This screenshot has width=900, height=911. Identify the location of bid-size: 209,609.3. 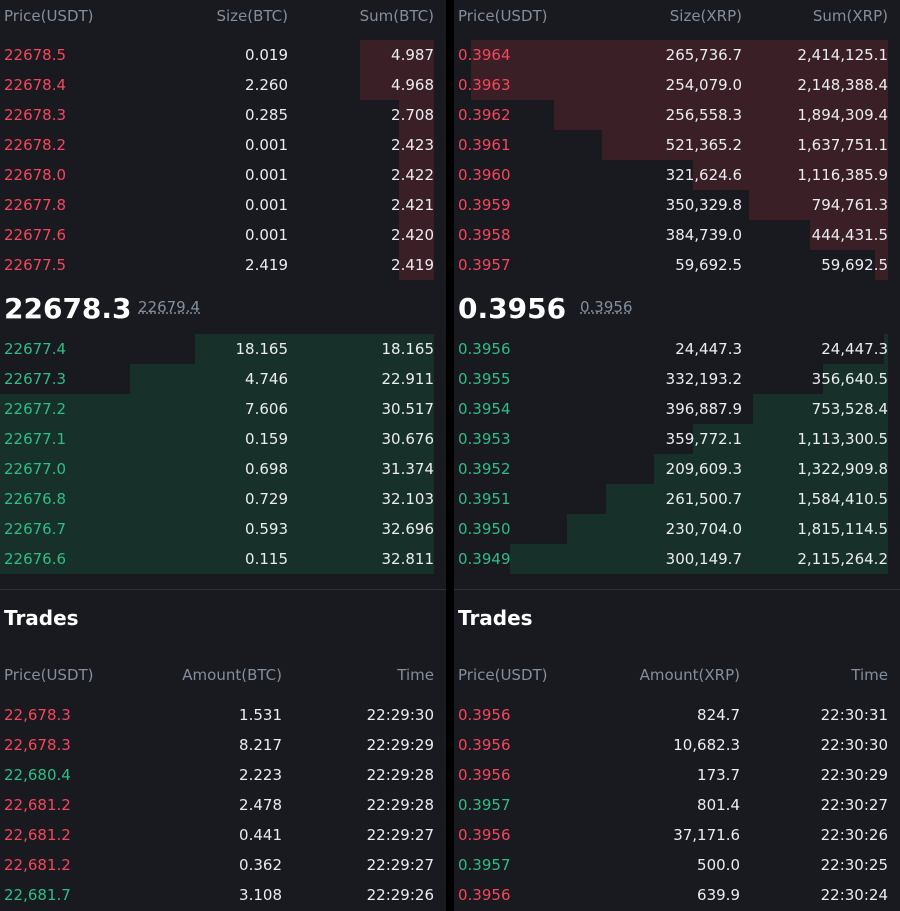
(703, 469).